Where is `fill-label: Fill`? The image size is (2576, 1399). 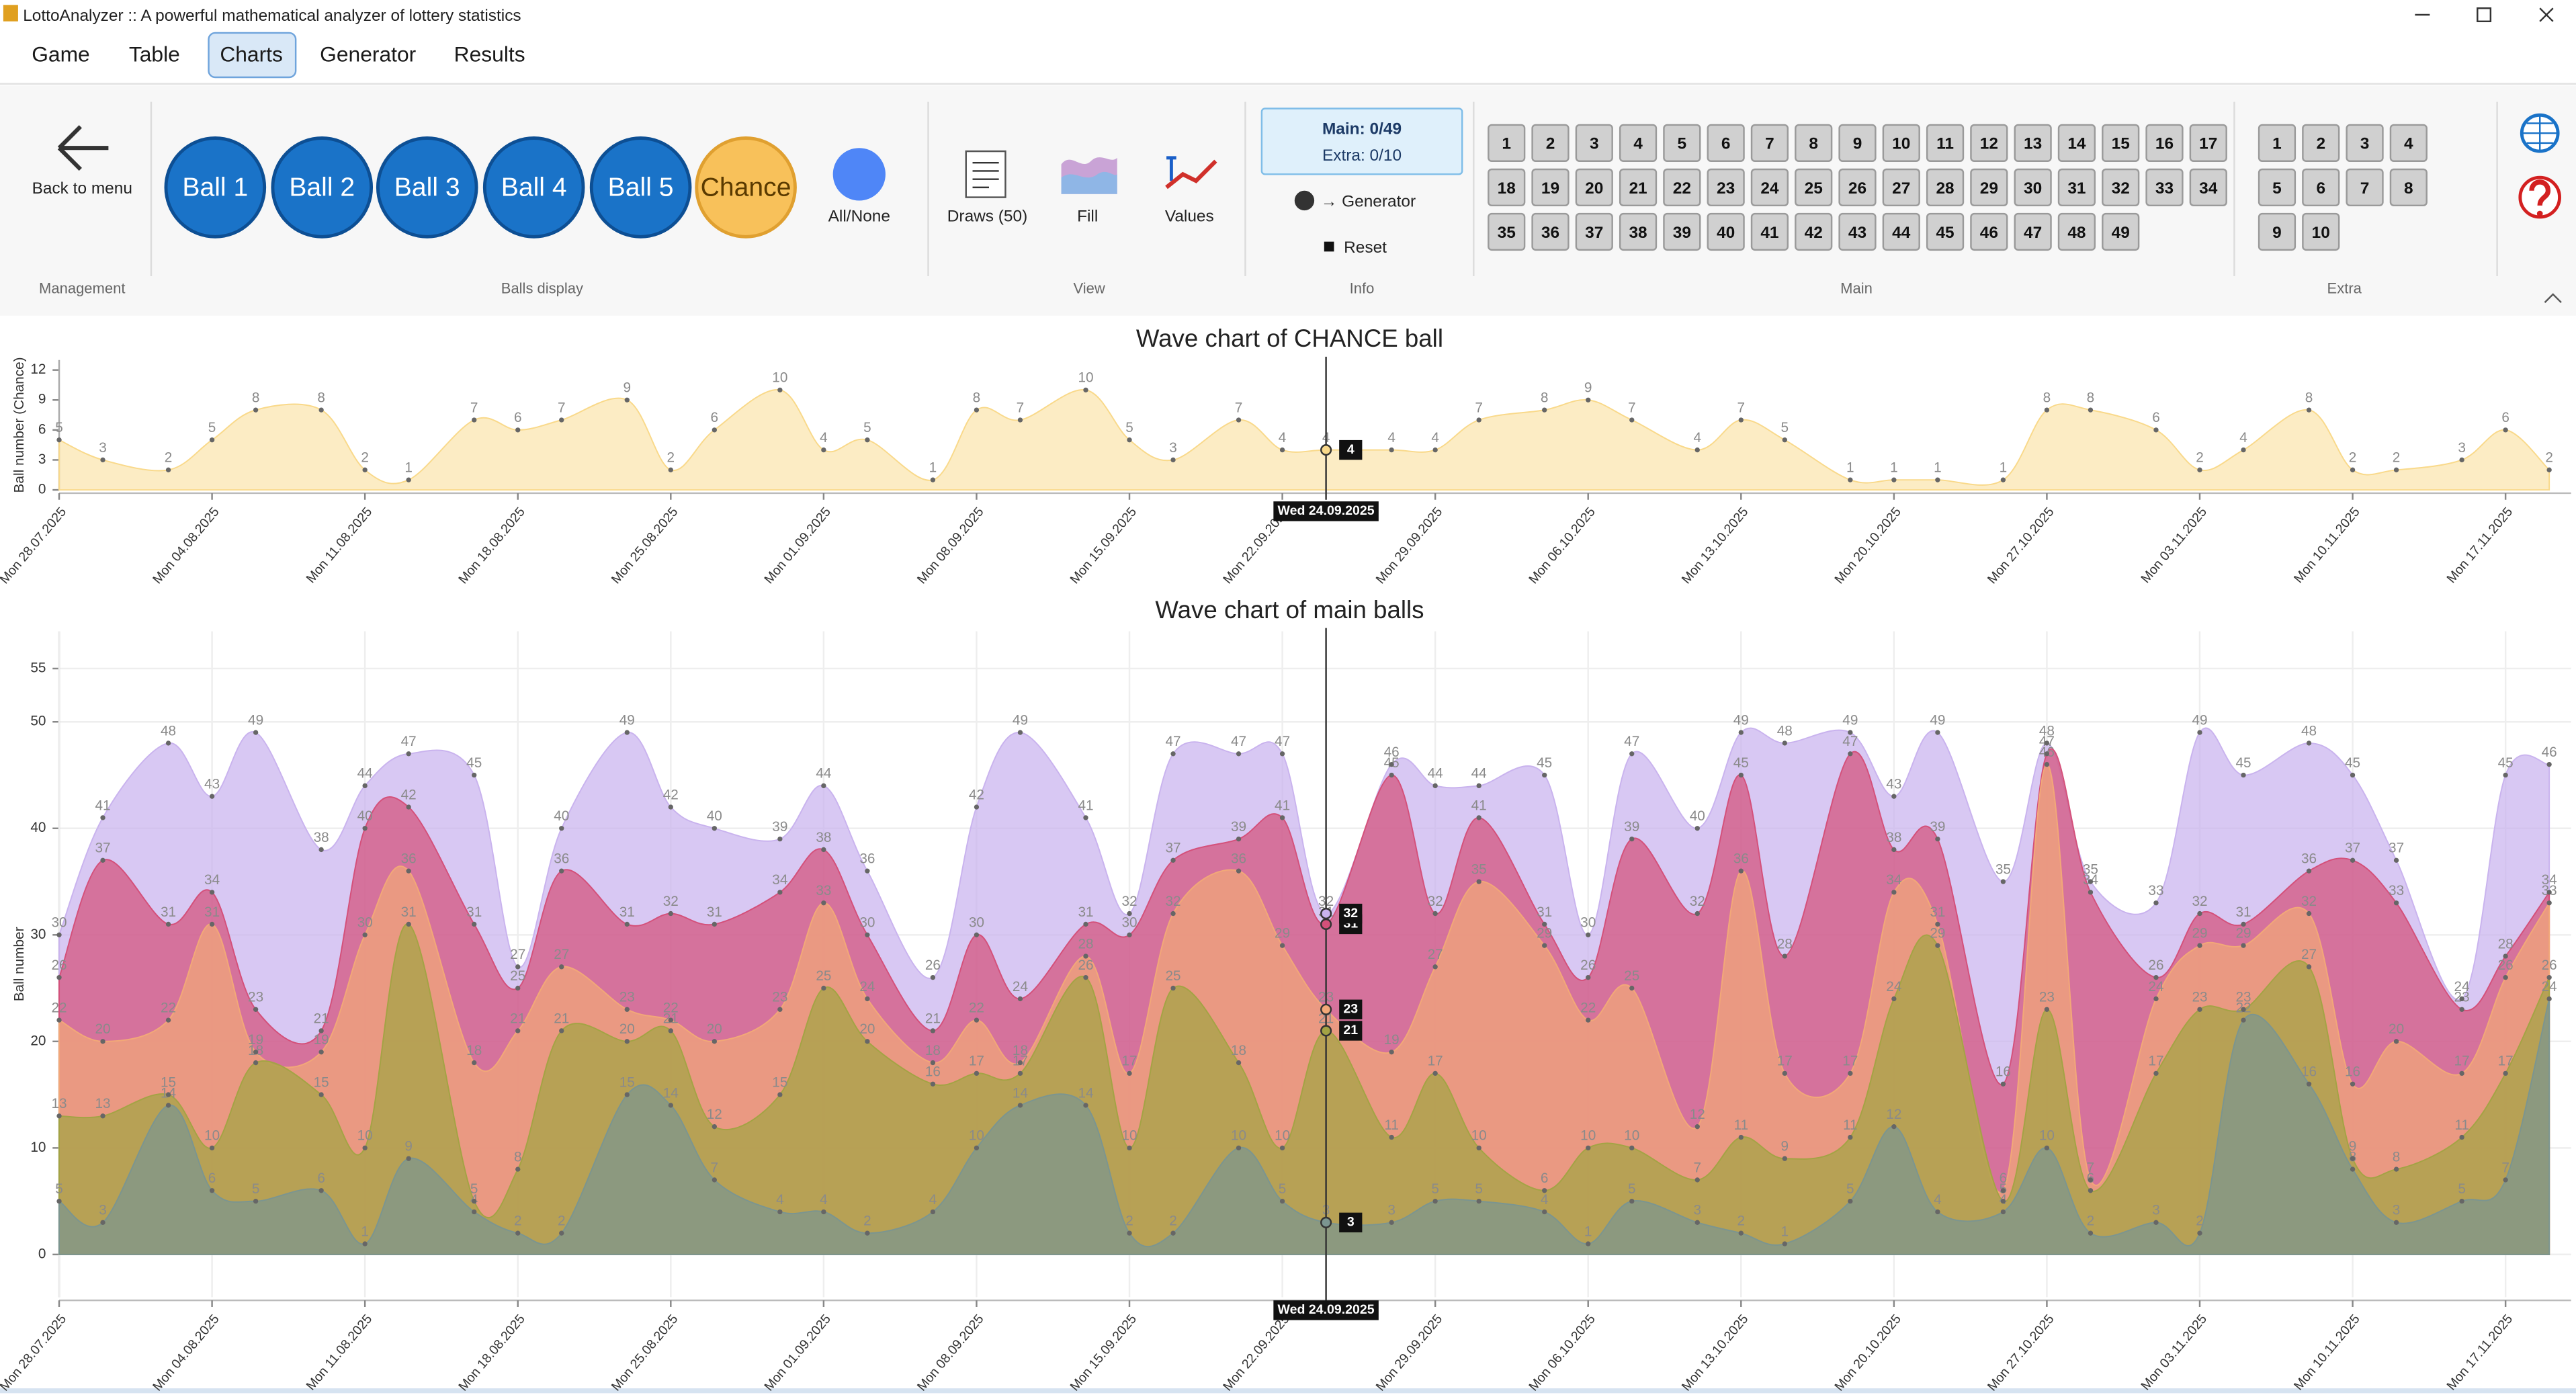
fill-label: Fill is located at coordinates (1087, 216).